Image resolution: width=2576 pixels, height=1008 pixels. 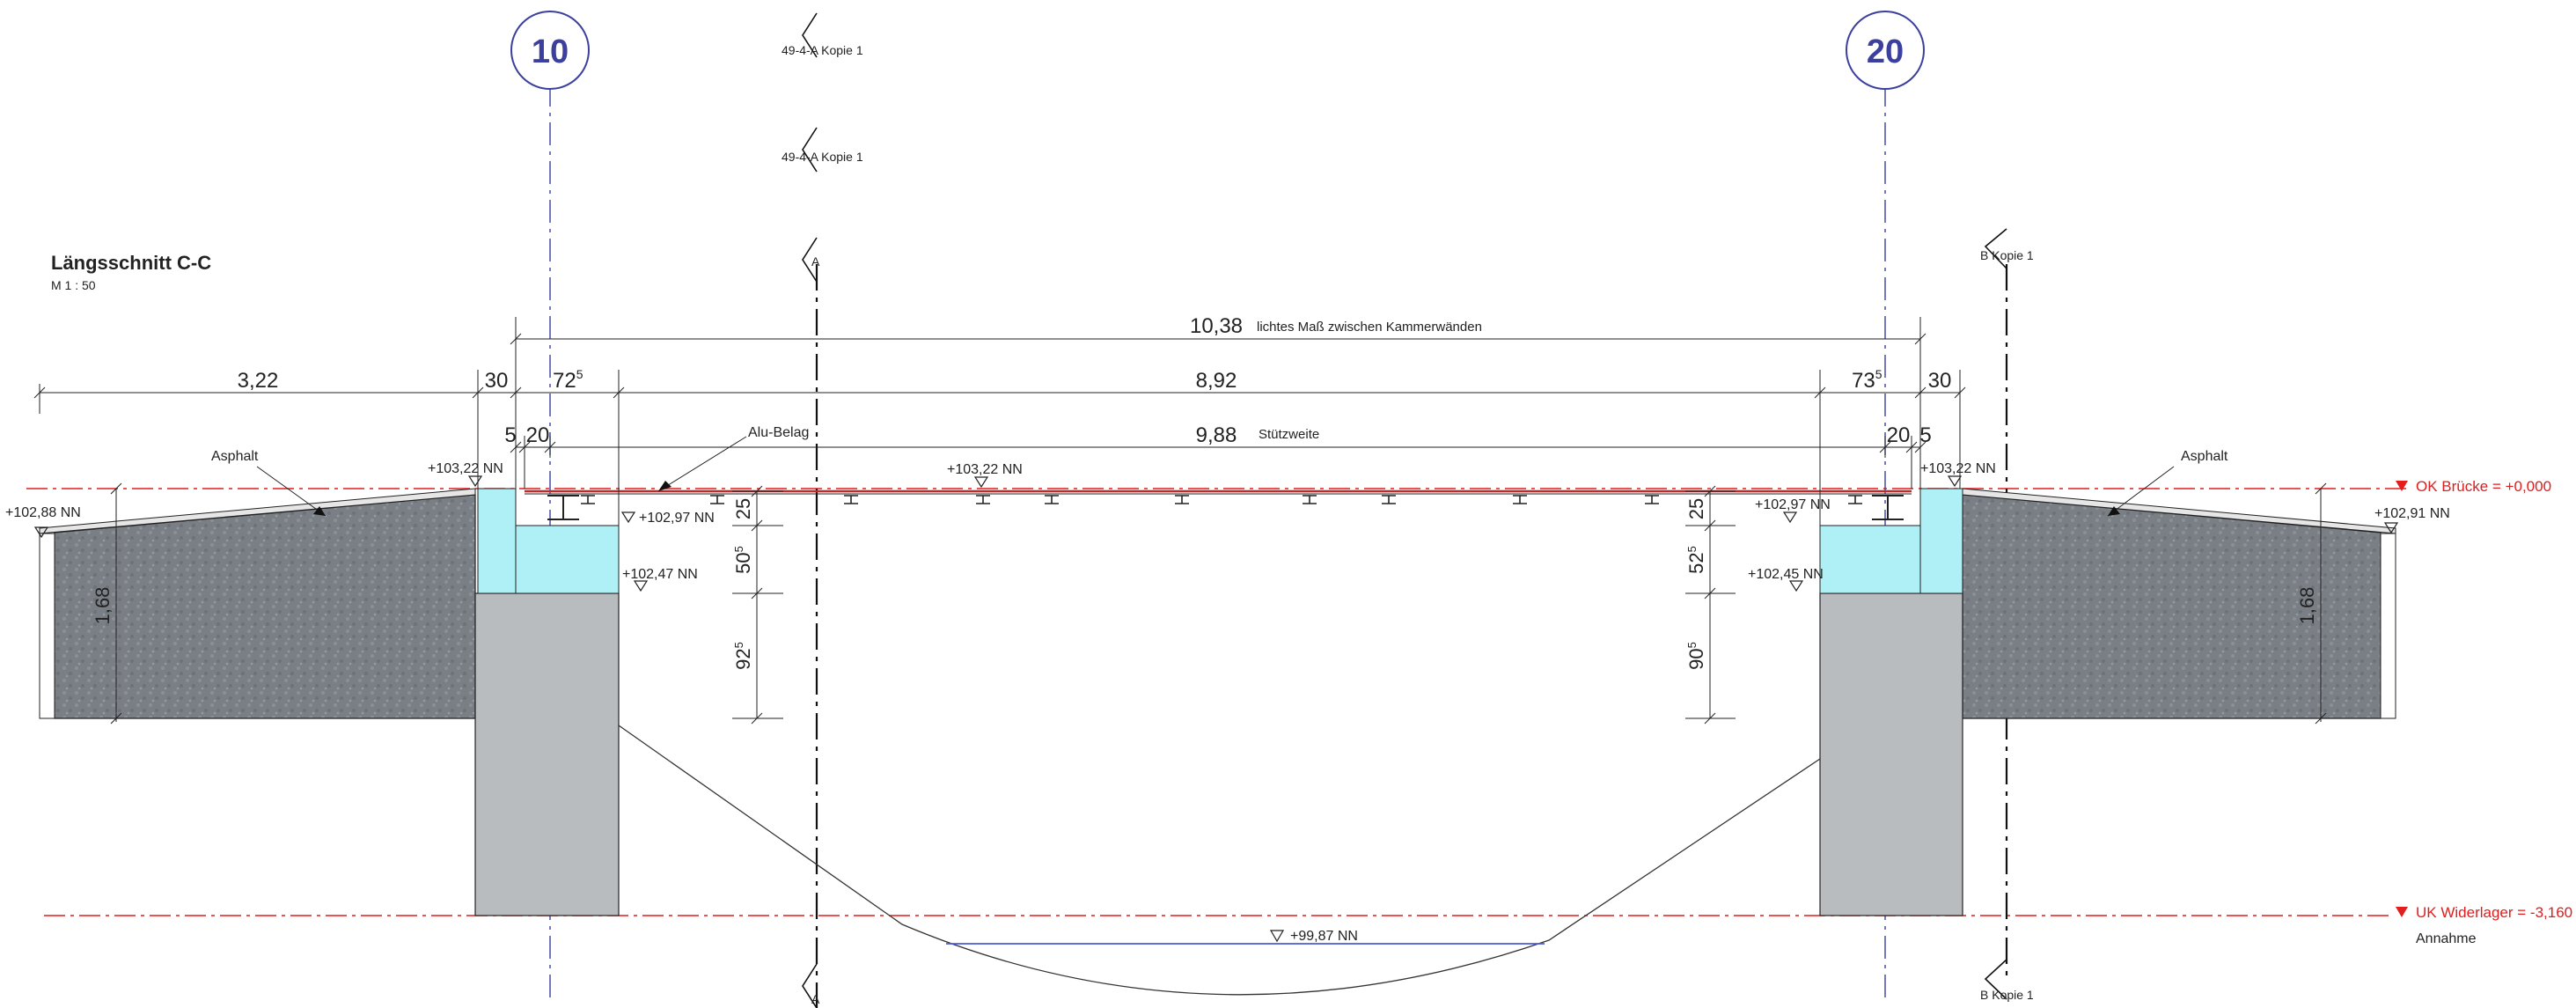 What do you see at coordinates (677, 518) in the screenshot?
I see `level-left-seat: +102,97 NN` at bounding box center [677, 518].